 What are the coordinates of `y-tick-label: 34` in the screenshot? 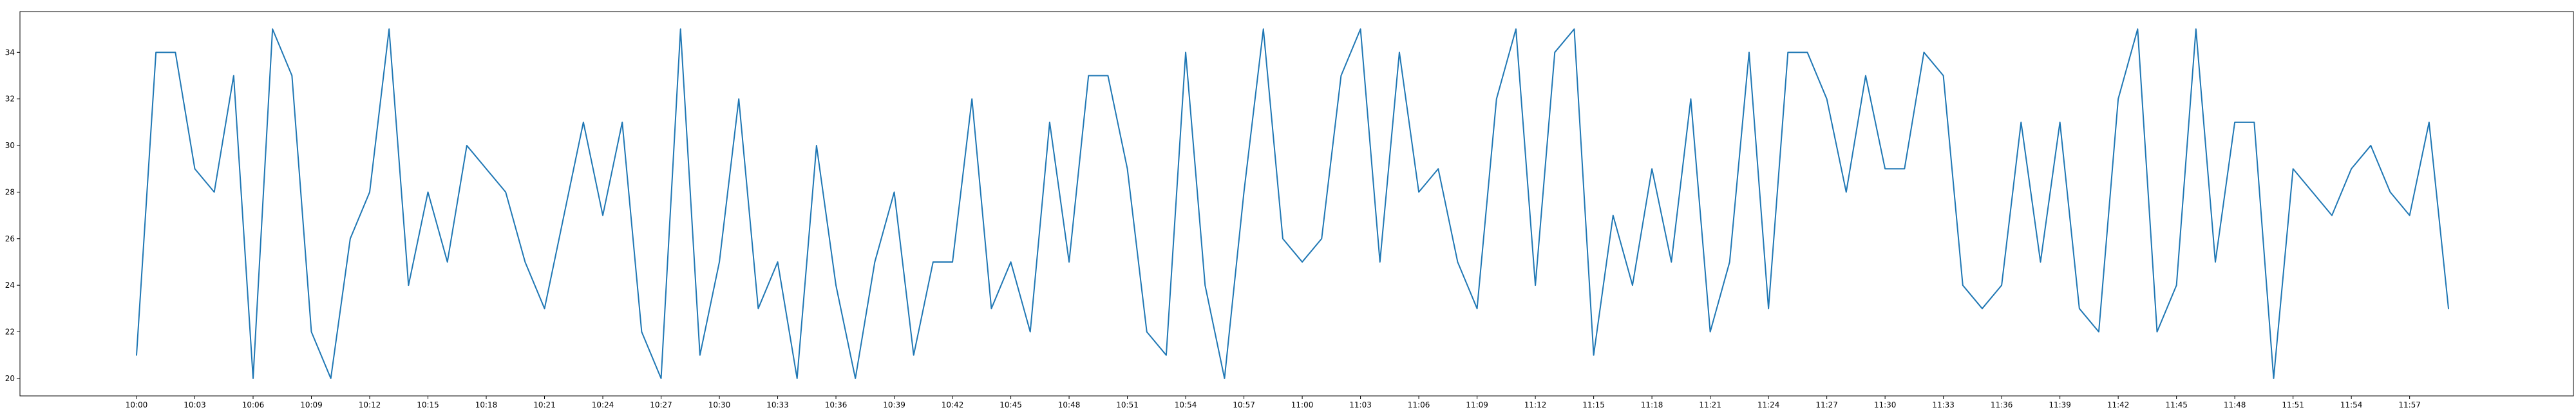 It's located at (10, 52).